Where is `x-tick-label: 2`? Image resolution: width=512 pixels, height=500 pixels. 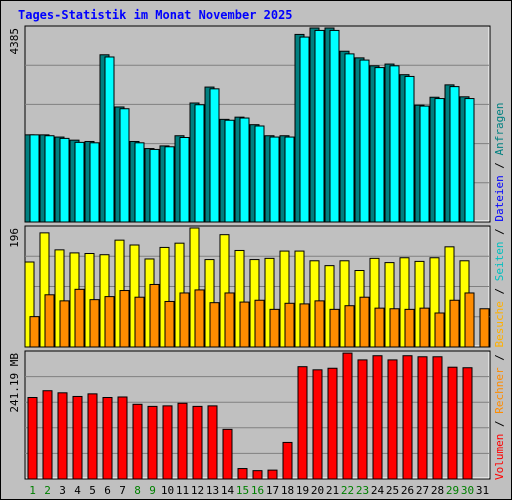 x-tick-label: 2 is located at coordinates (47, 490).